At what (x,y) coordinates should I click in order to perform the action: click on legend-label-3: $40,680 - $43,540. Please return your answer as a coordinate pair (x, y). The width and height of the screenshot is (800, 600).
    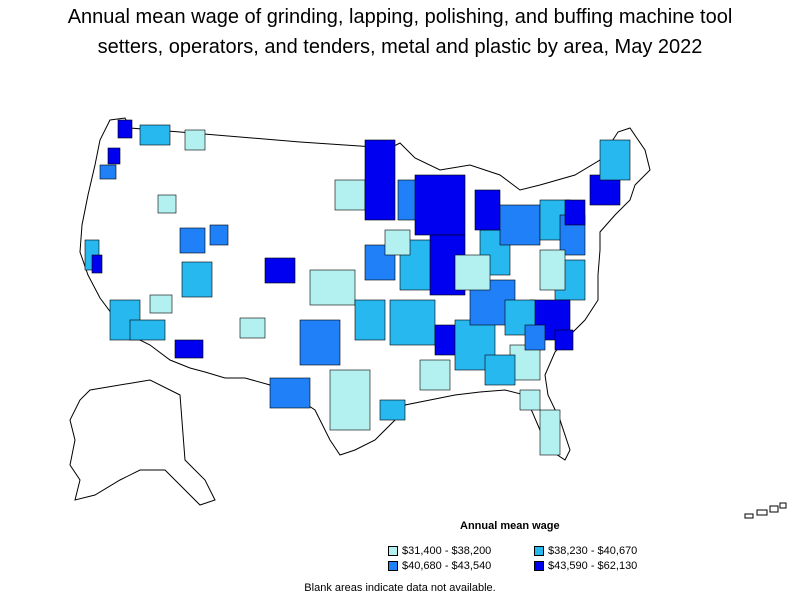
    Looking at the image, I should click on (447, 566).